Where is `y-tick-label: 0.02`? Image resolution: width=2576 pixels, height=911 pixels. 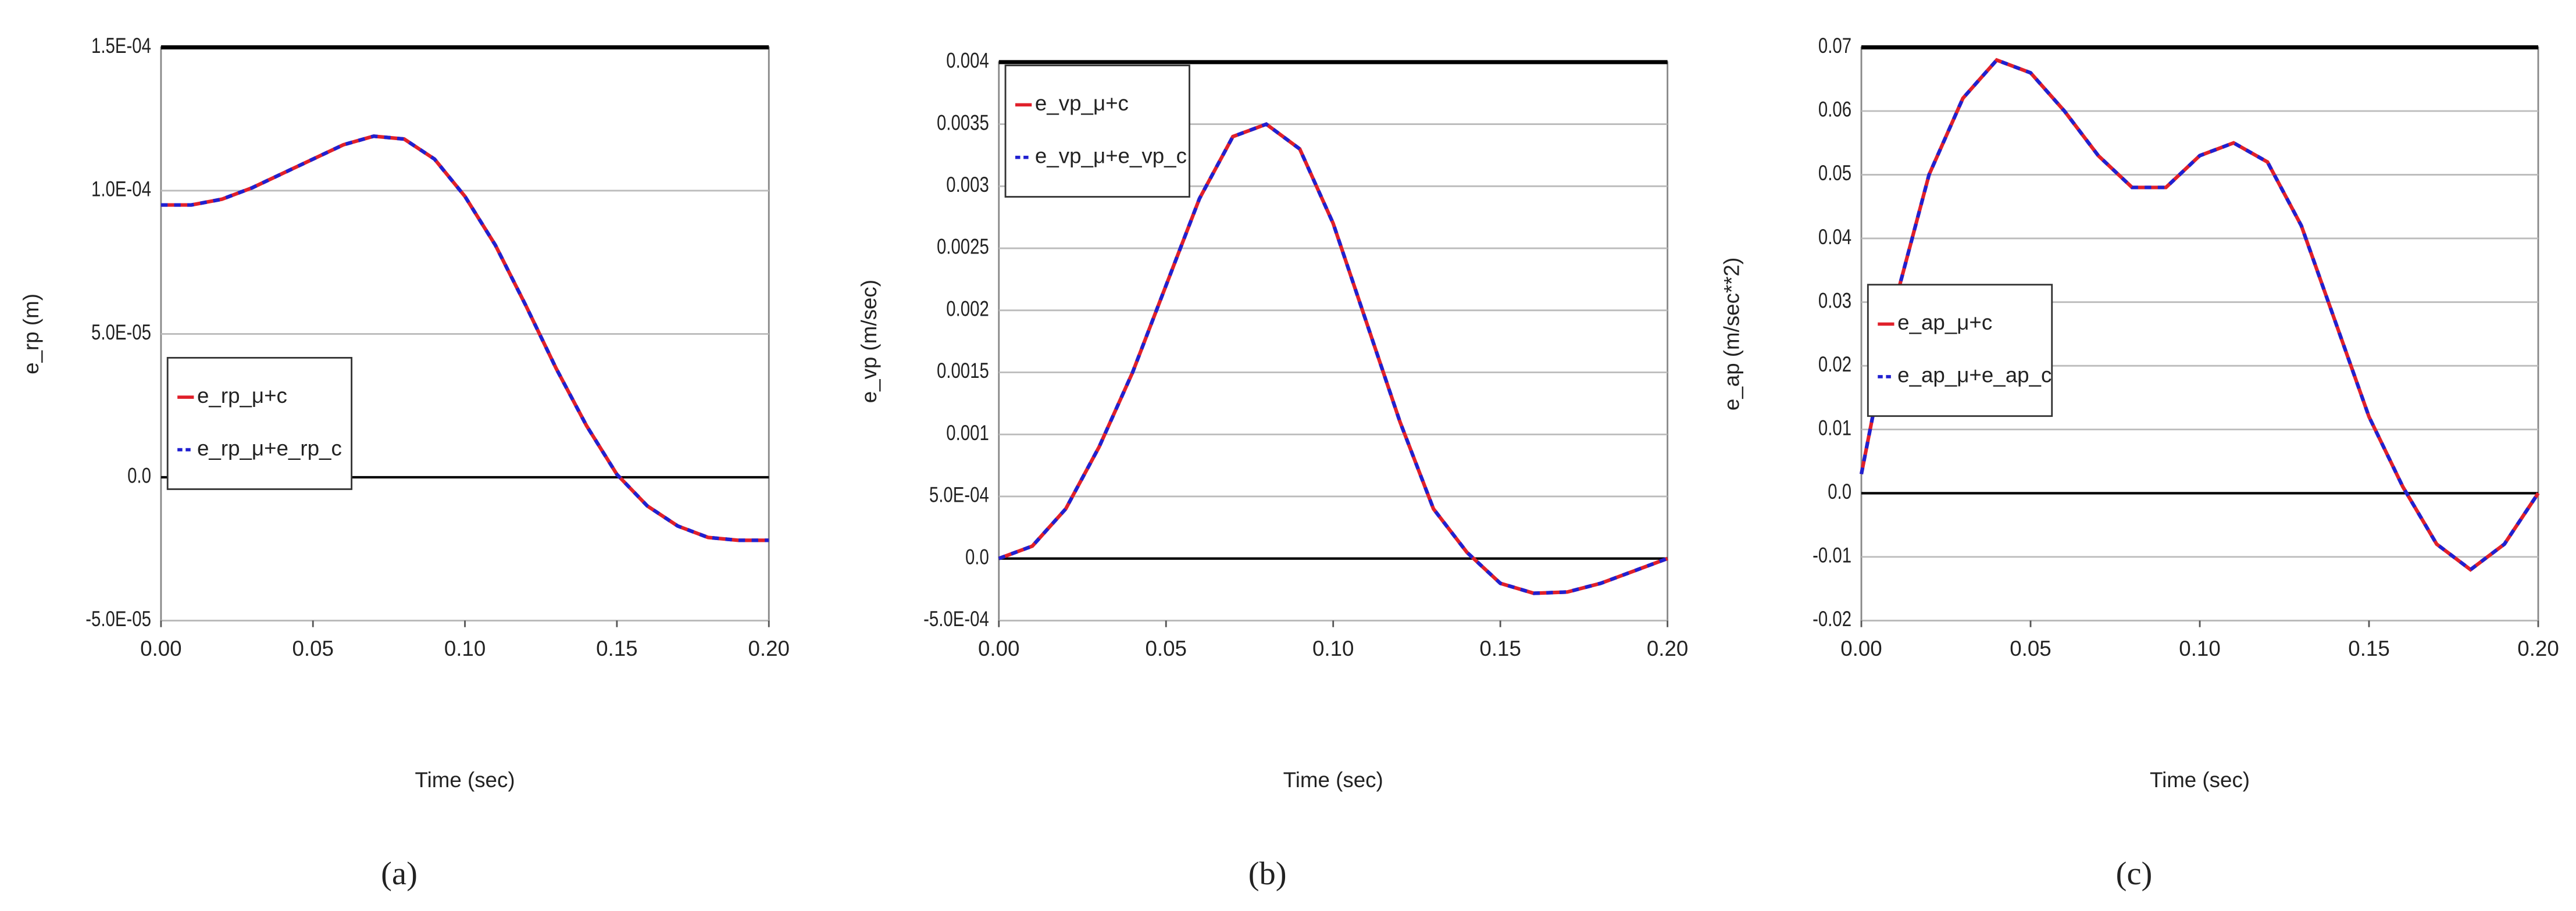
y-tick-label: 0.02 is located at coordinates (1835, 365).